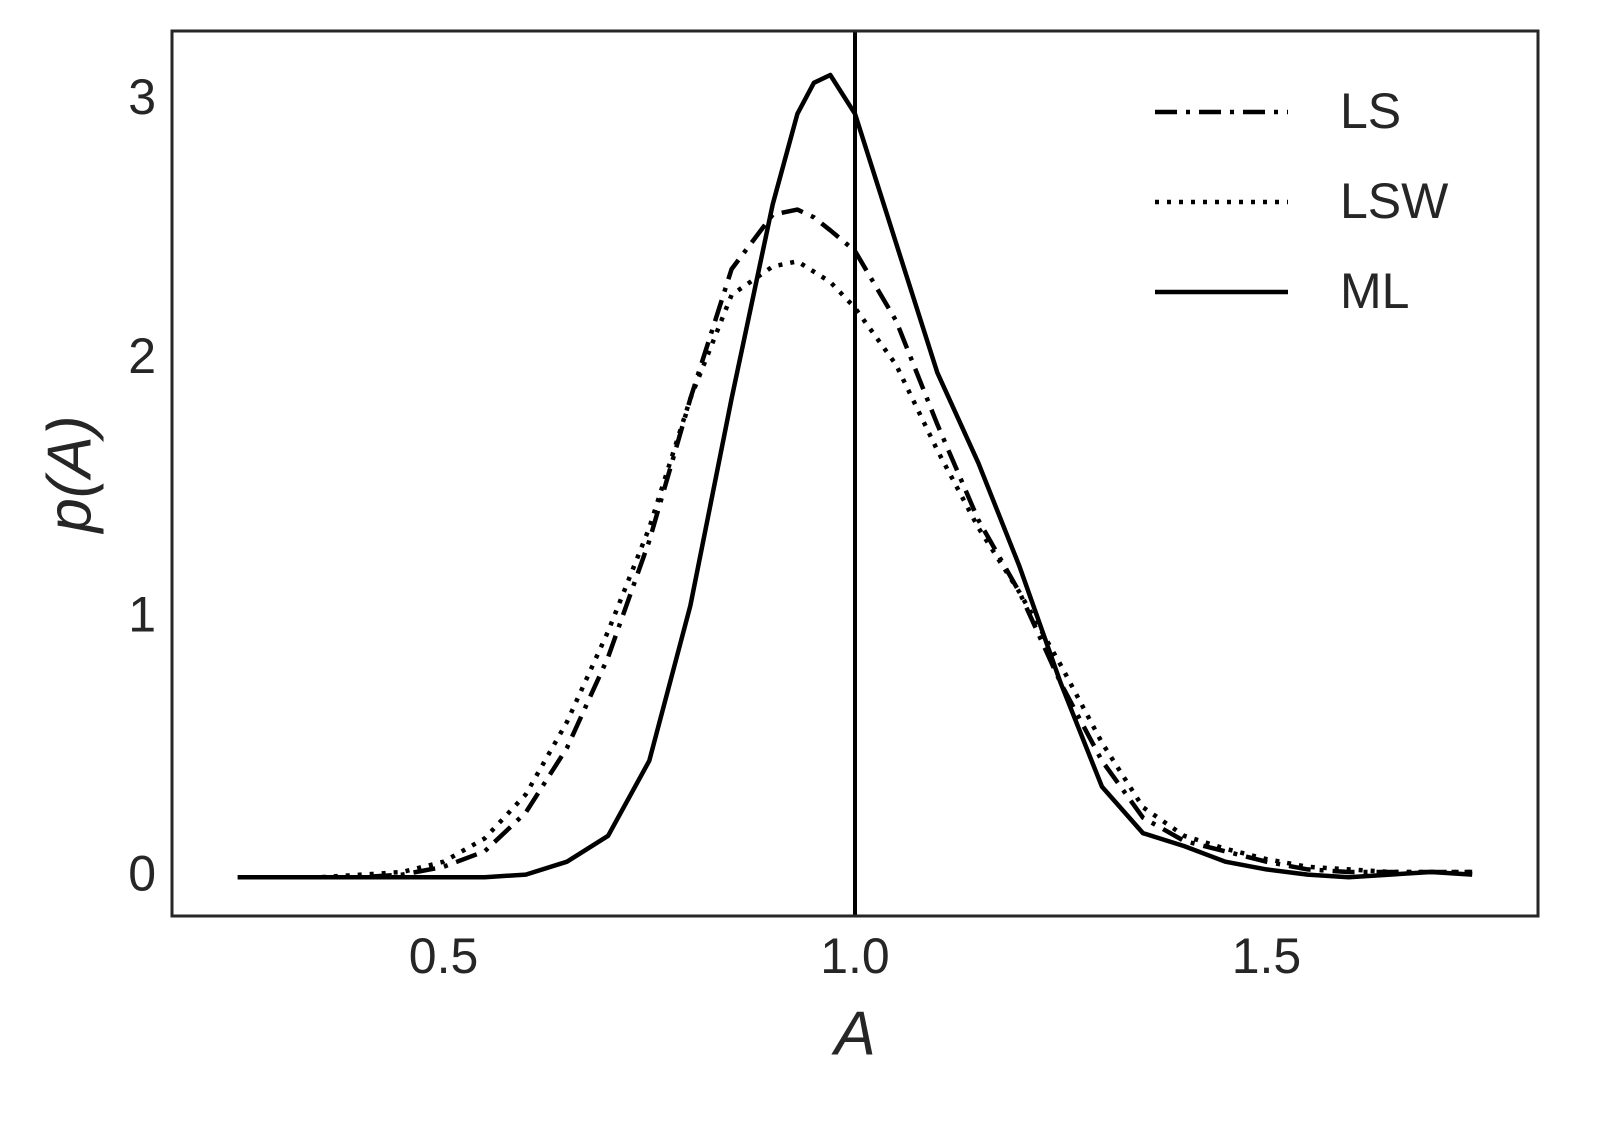 The height and width of the screenshot is (1126, 1599). I want to click on legend-label: LS, so click(1370, 111).